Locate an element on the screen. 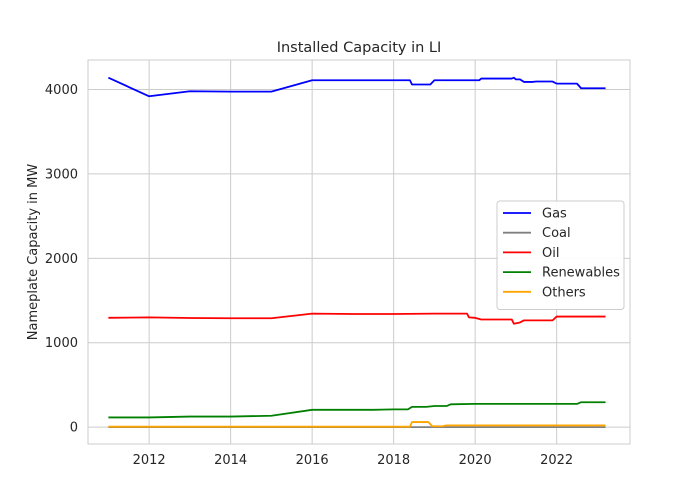  chart-title: Installed Capacity in LI is located at coordinates (359, 48).